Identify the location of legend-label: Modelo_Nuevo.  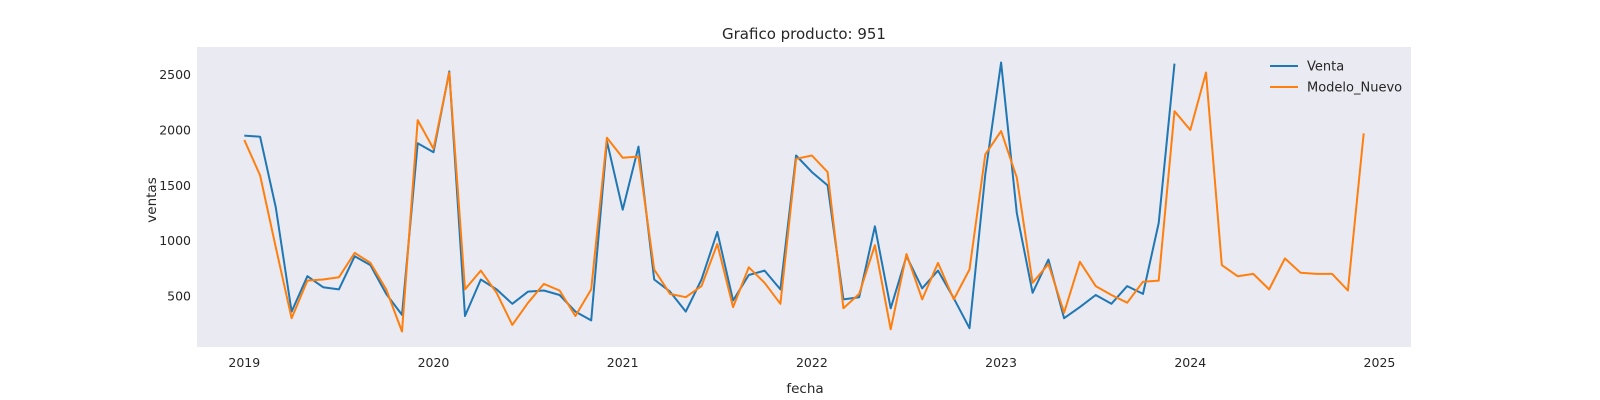
(1354, 88).